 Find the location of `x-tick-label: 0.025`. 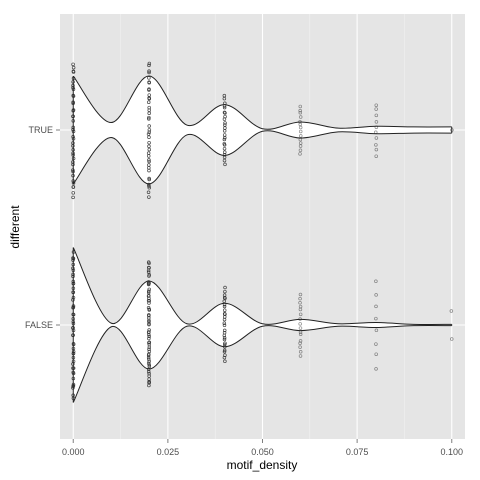

x-tick-label: 0.025 is located at coordinates (168, 452).